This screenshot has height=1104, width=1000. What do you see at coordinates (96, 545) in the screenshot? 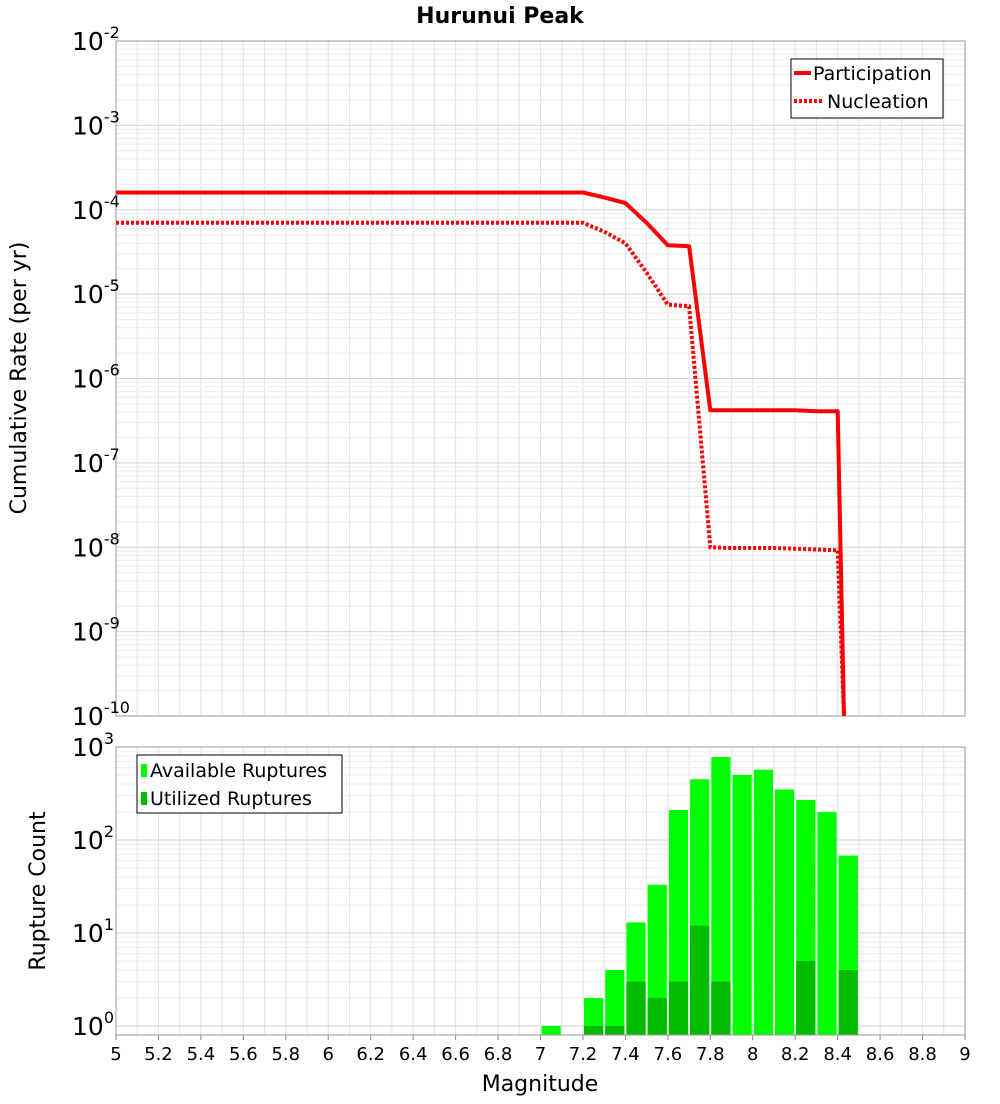
I see `top-y-tick-label: 10⁻⁸` at bounding box center [96, 545].